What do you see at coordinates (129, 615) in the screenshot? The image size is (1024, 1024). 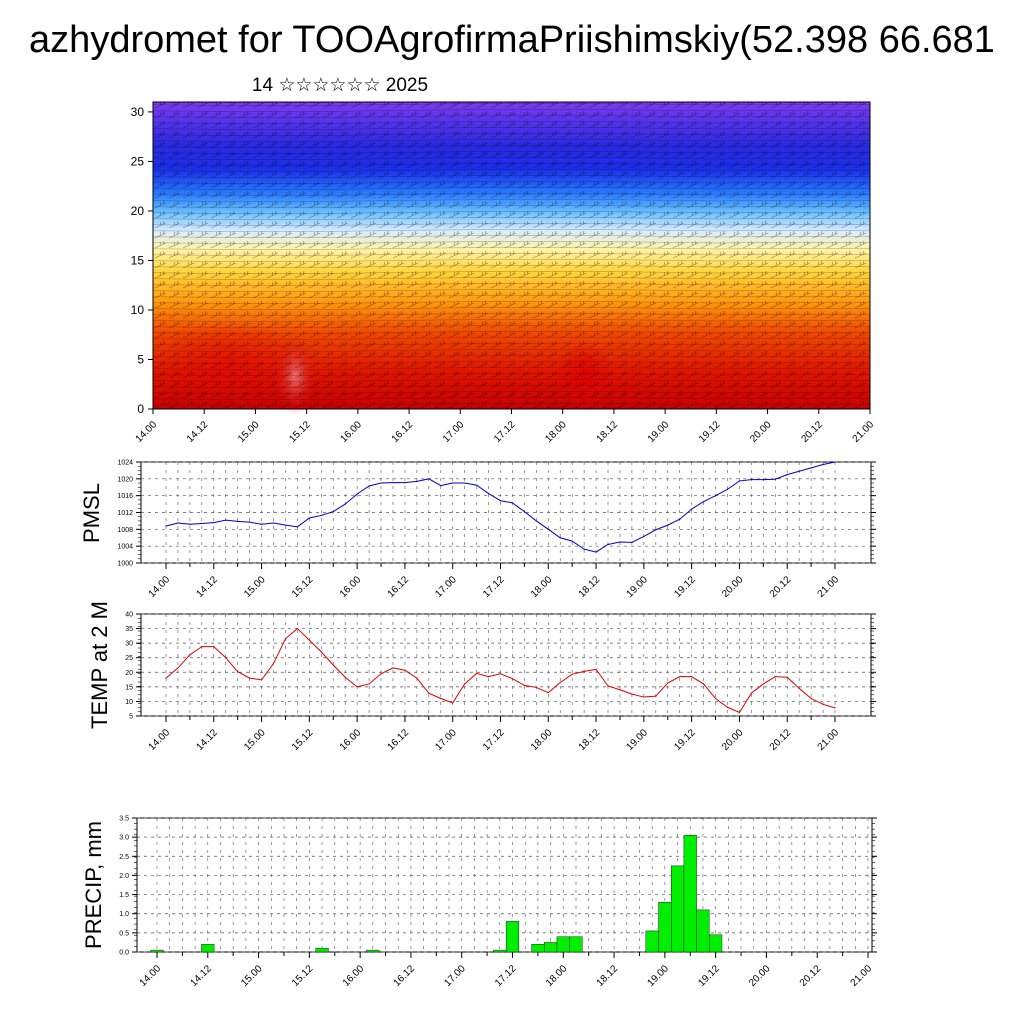 I see `y-tick-label: 40` at bounding box center [129, 615].